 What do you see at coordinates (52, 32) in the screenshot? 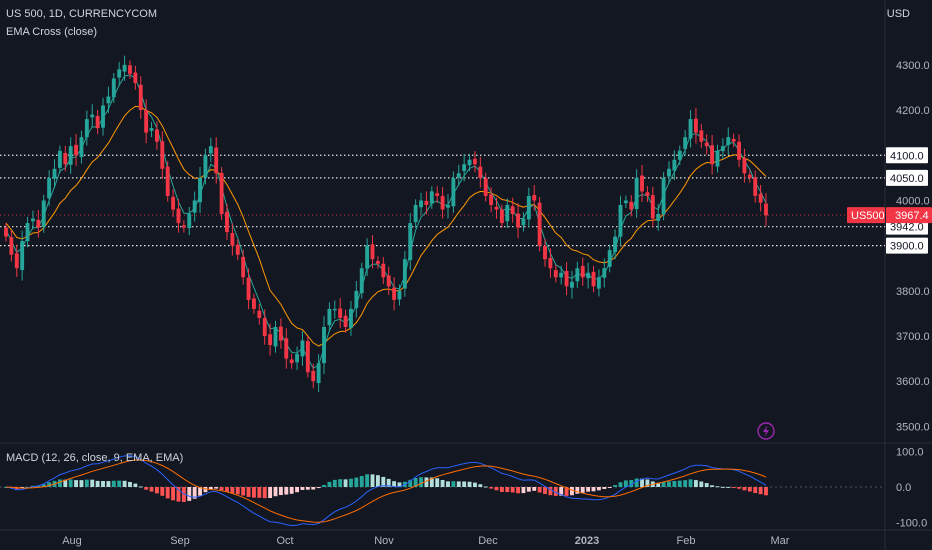
I see `ema-indicator-label: EMA Cross (close)` at bounding box center [52, 32].